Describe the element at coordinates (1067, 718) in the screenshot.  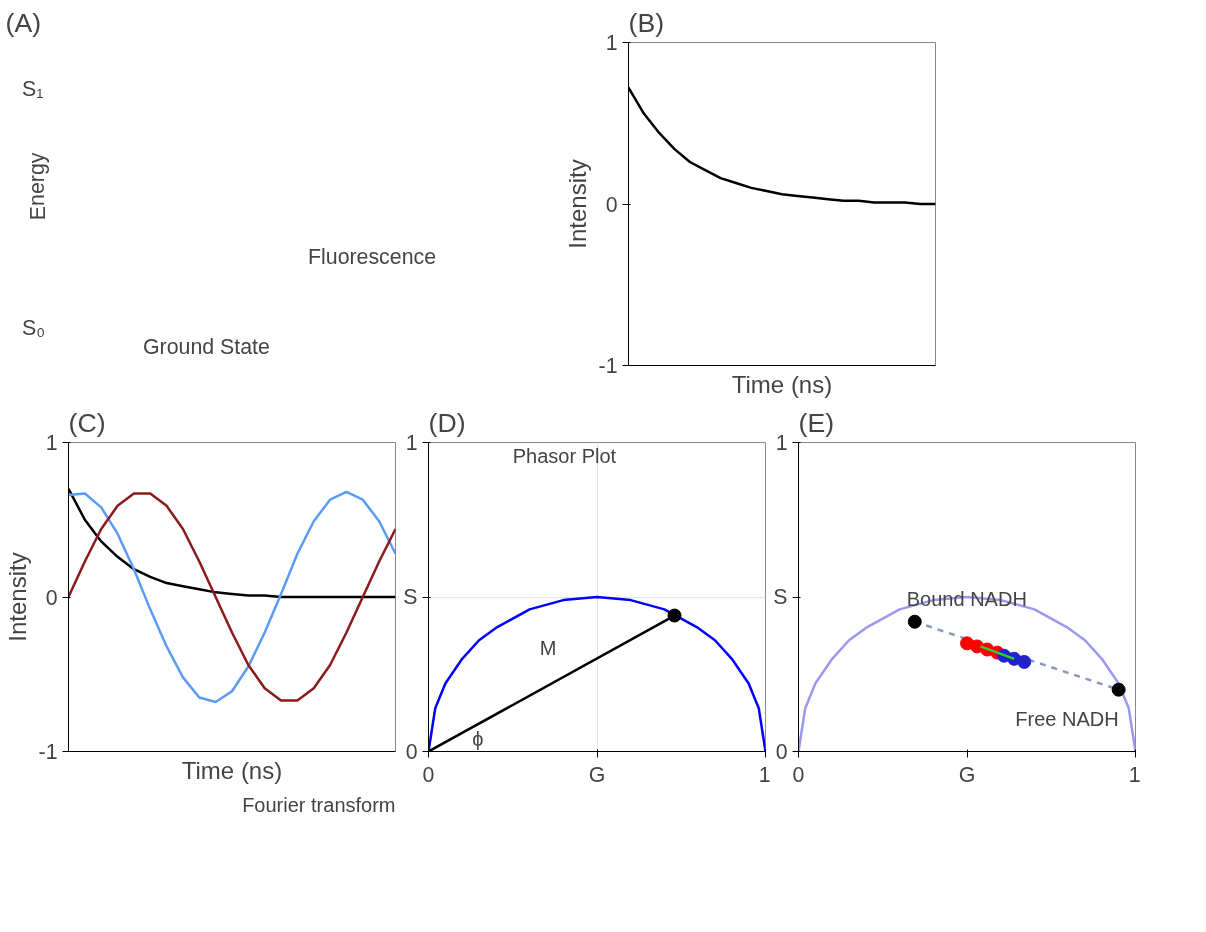
I see `annotation: Free NADH` at that location.